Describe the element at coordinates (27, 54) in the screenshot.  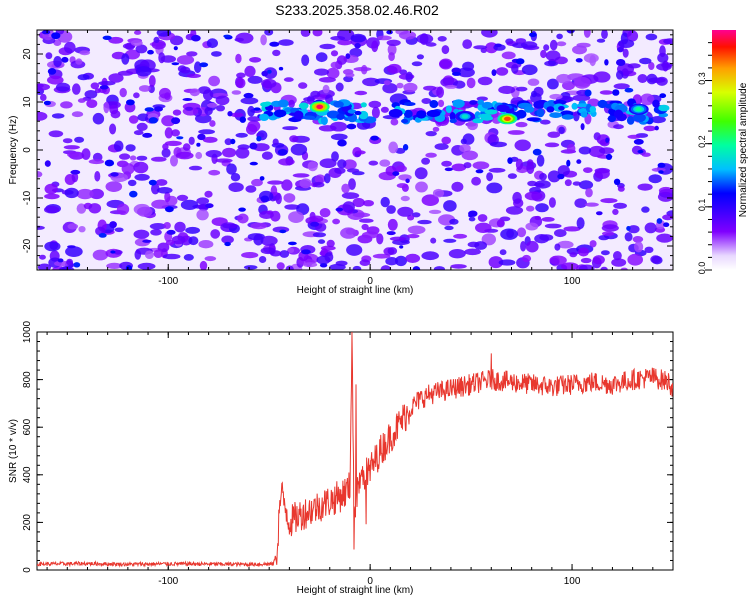
I see `y-tick-label: 20` at that location.